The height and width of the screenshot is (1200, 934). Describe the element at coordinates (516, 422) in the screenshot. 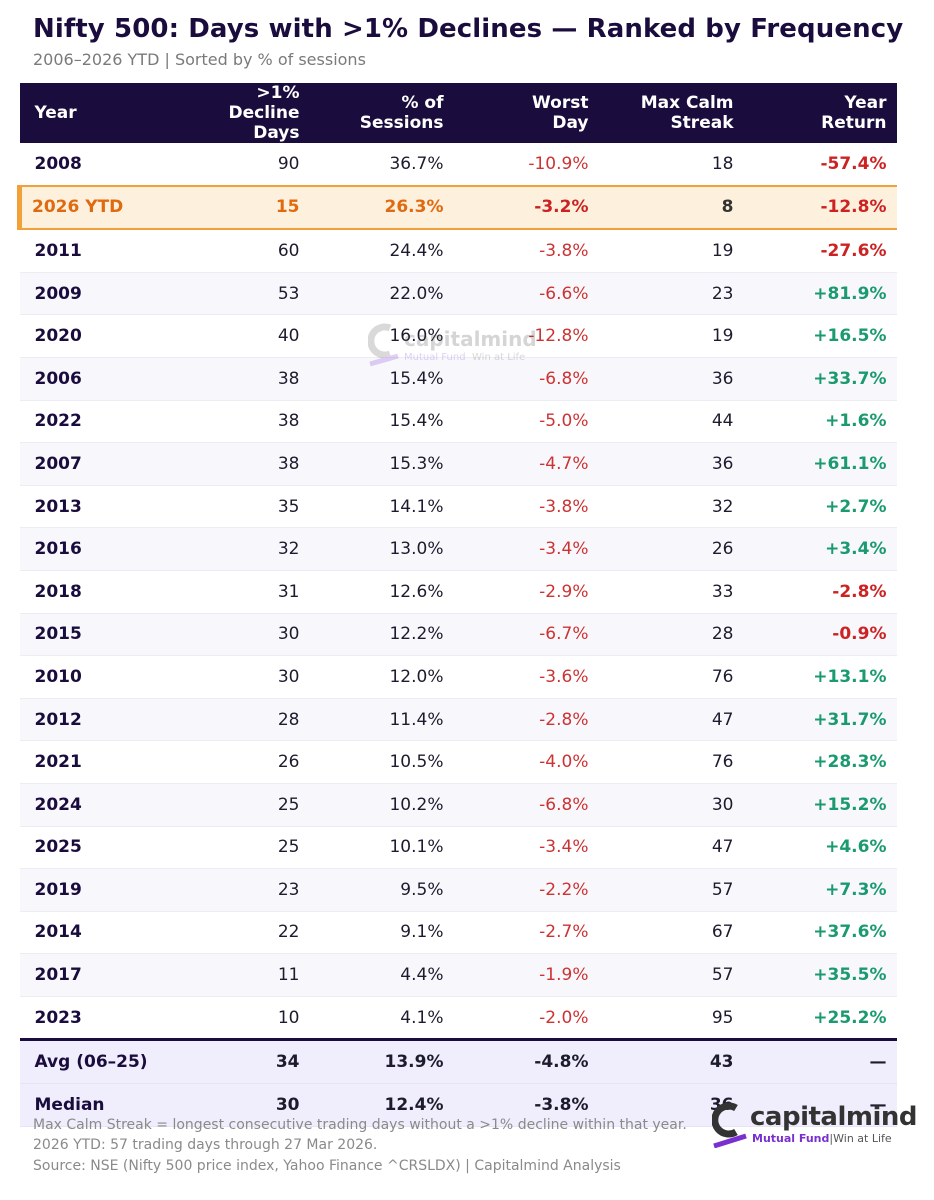

I see `cell-worst: -5.0%` at that location.